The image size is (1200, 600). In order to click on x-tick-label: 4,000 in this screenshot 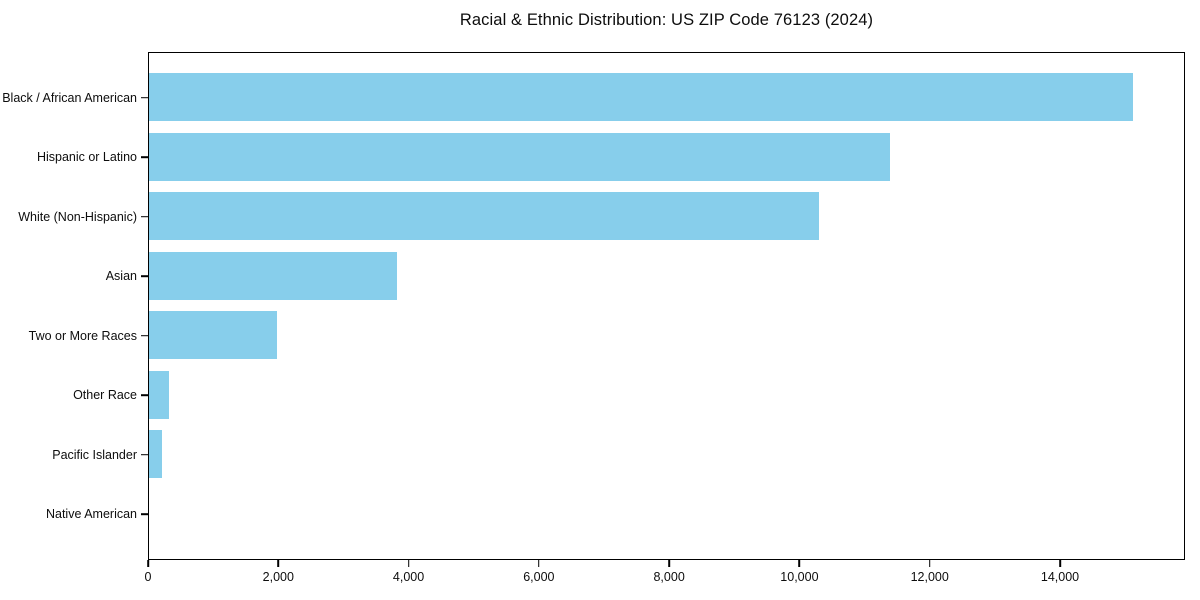, I will do `click(408, 577)`.